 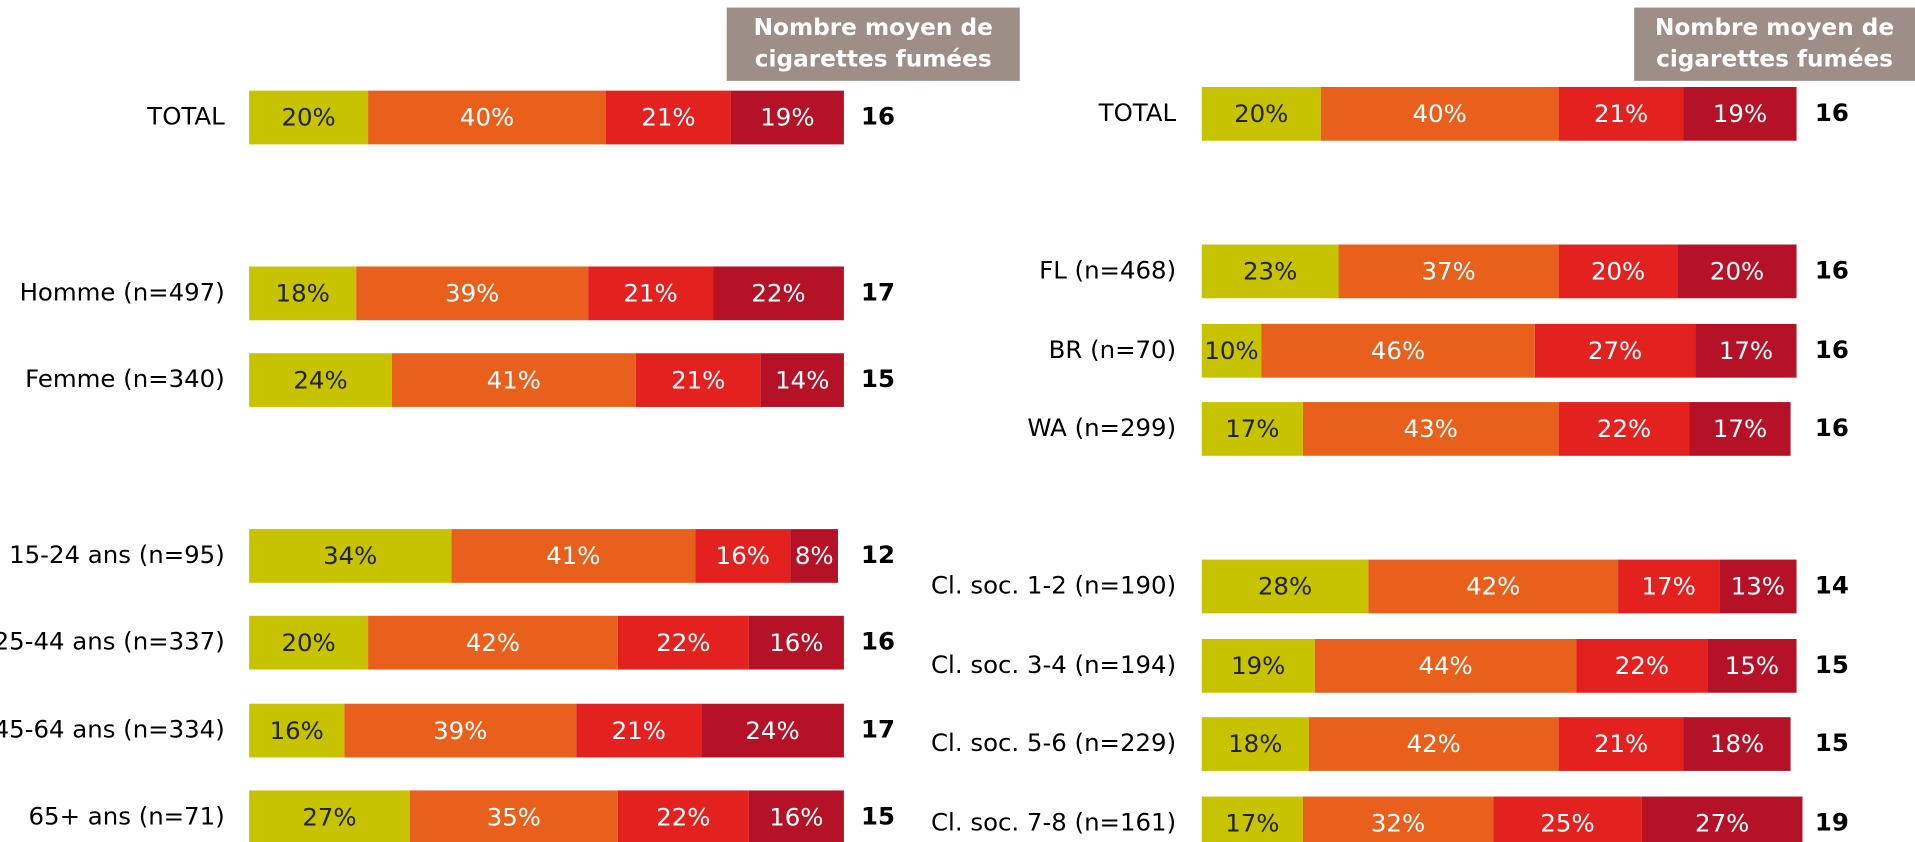 What do you see at coordinates (1567, 823) in the screenshot?
I see `value-label: 25%` at bounding box center [1567, 823].